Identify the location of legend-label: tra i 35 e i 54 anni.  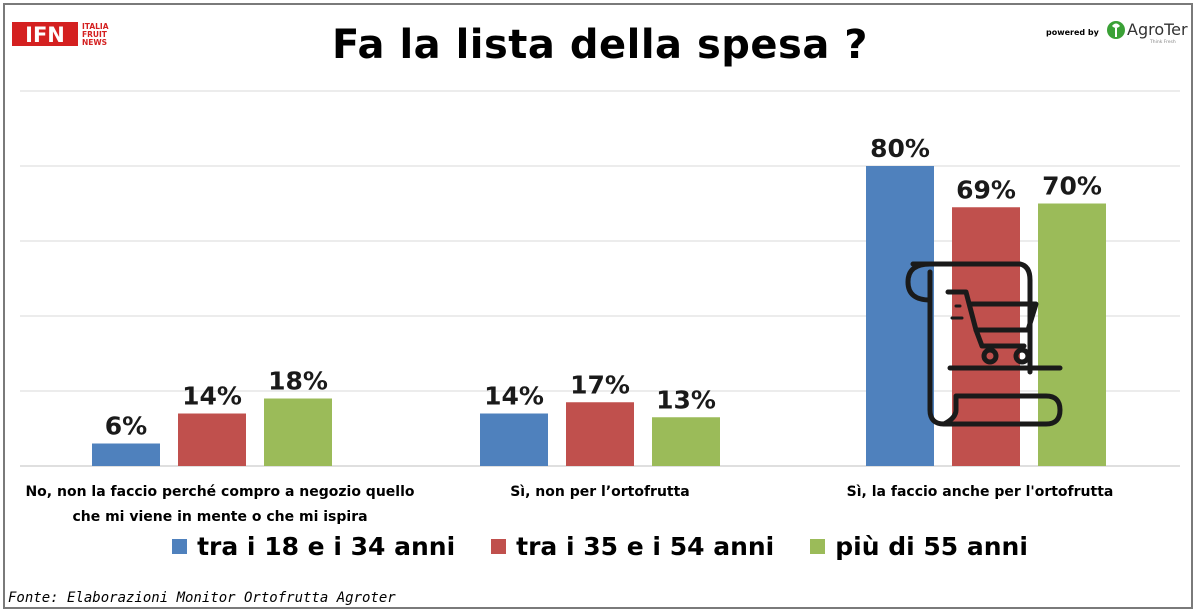
(645, 546).